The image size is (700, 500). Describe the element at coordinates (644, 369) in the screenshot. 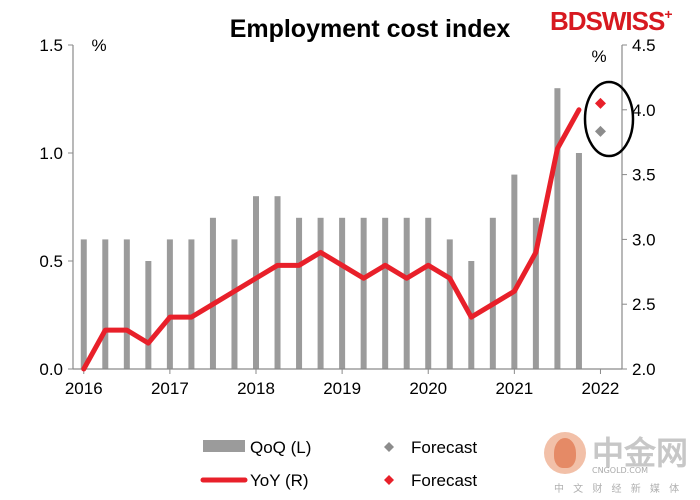

I see `right-tick-label: 2.0` at that location.